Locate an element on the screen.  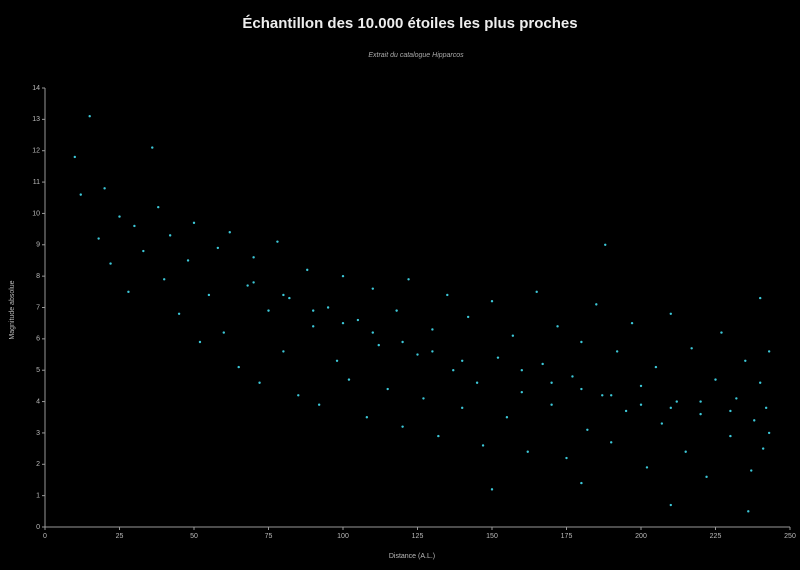
y-tick-label: 13 is located at coordinates (36, 119).